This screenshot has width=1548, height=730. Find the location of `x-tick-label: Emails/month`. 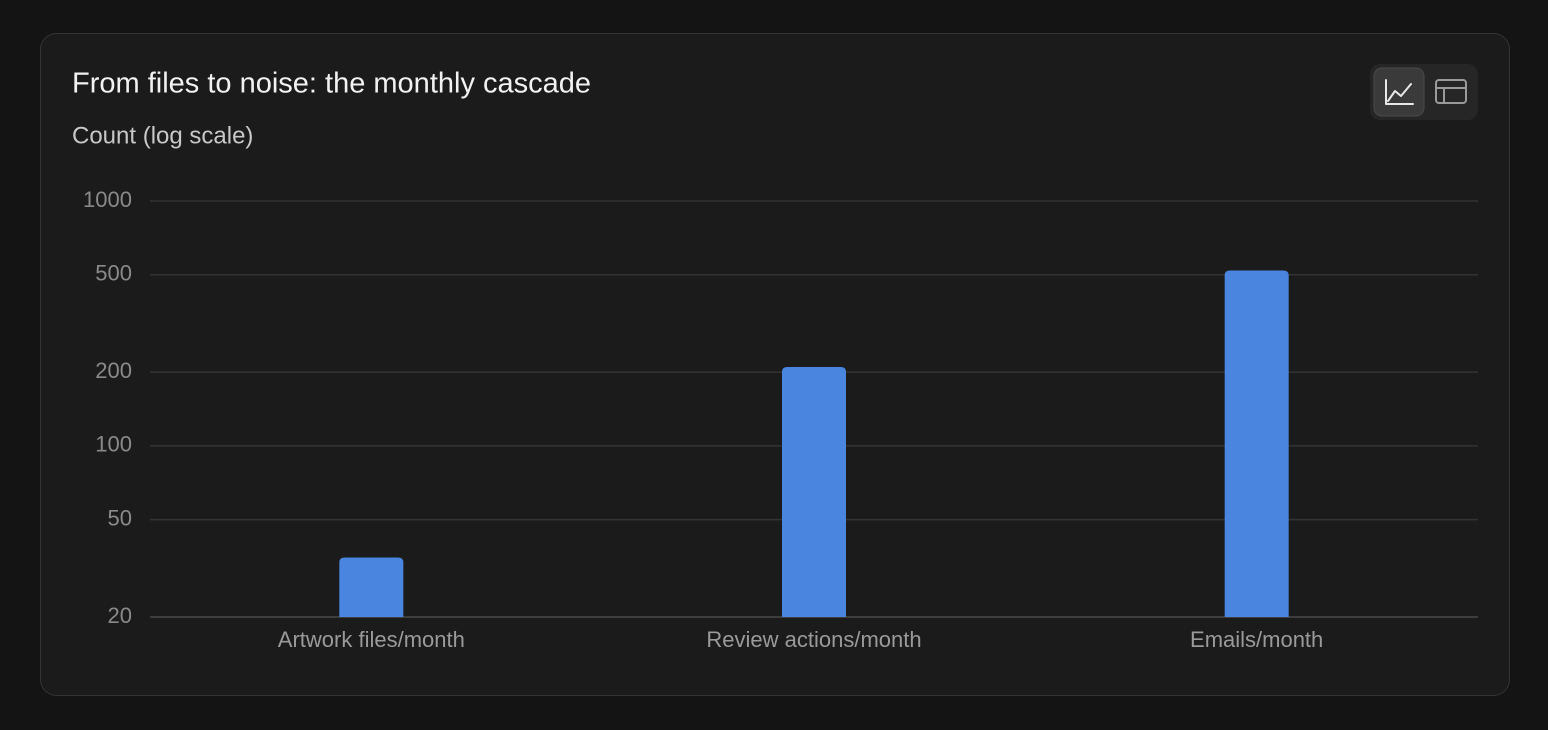

x-tick-label: Emails/month is located at coordinates (1256, 639).